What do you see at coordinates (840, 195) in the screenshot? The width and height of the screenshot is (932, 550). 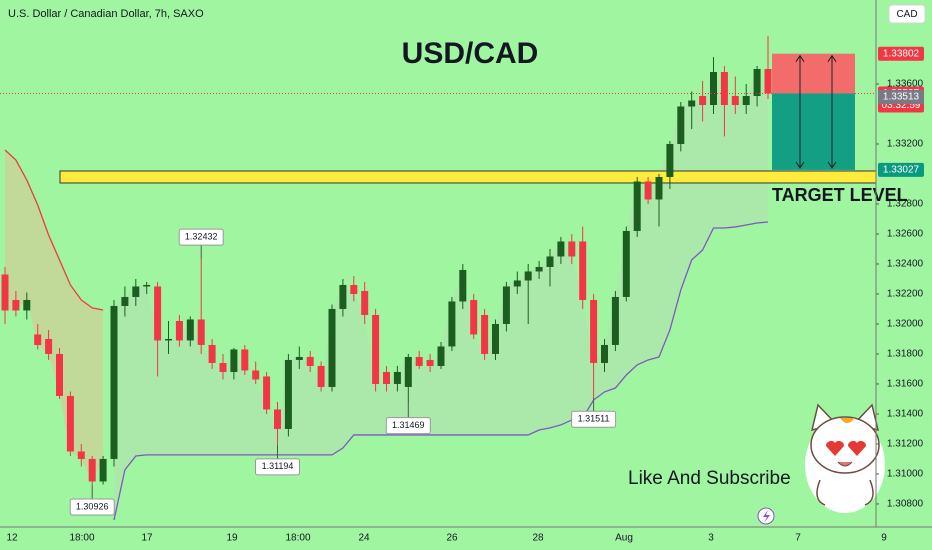 I see `zone-label: TARGET LEVEL` at bounding box center [840, 195].